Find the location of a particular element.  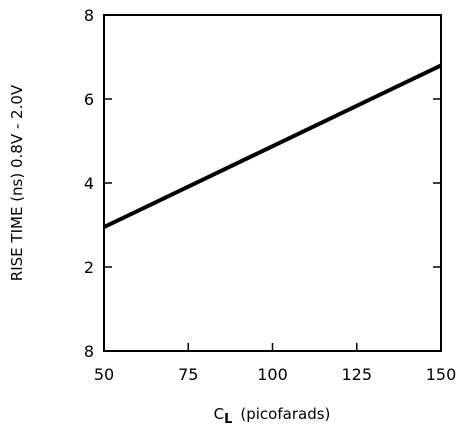

x-axis-ticks is located at coordinates (272, 347).